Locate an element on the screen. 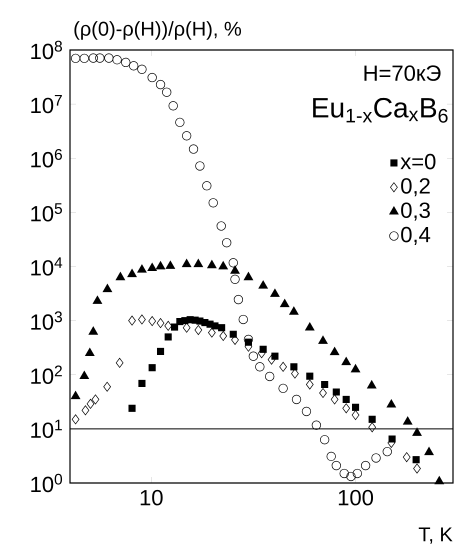  legend-label: 0,2 is located at coordinates (415, 187).